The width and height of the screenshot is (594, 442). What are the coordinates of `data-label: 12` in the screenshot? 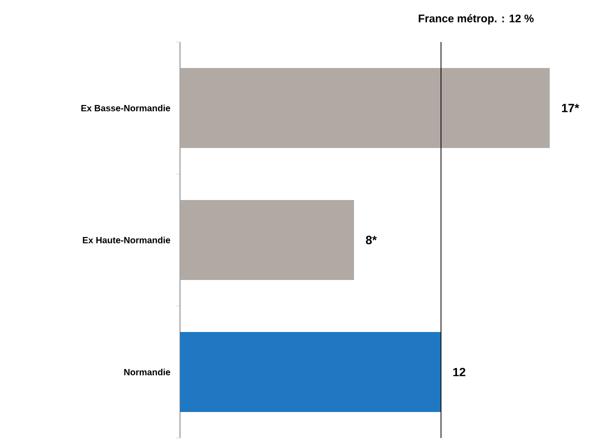 It's located at (459, 372).